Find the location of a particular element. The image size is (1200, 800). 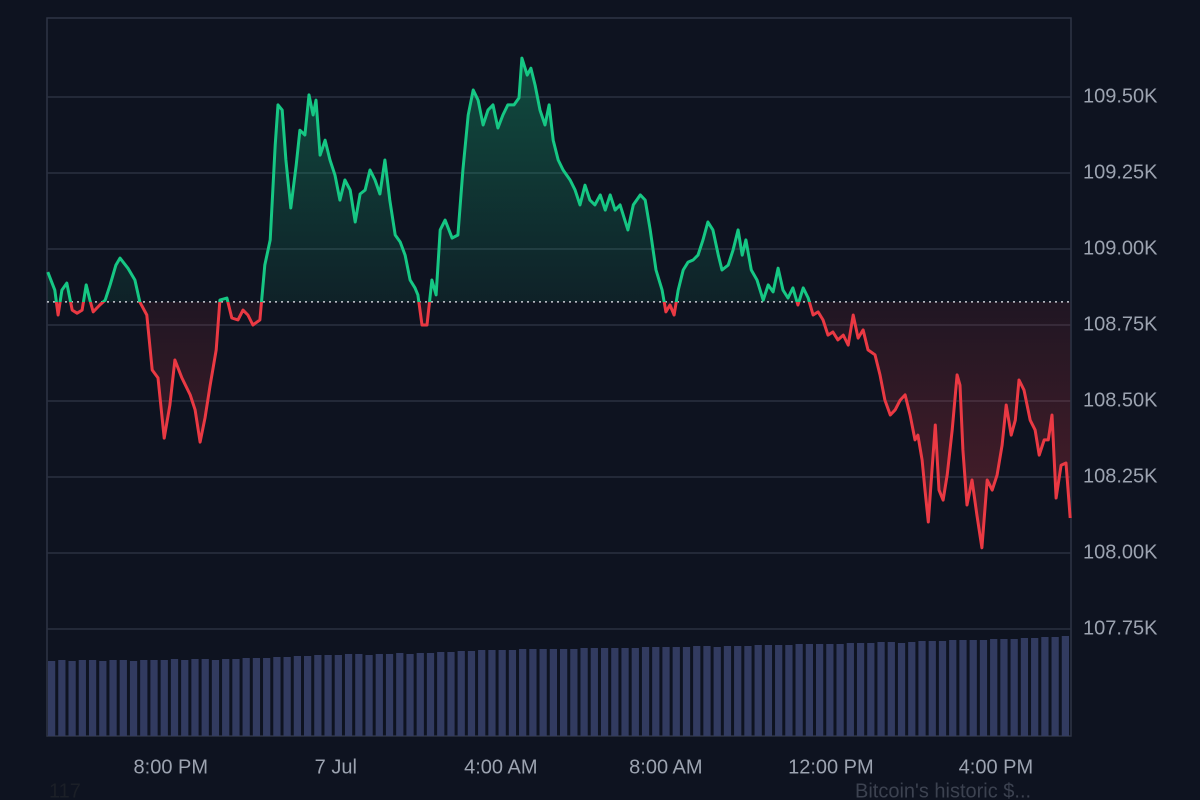

y-tick-label: 108.75K is located at coordinates (1120, 324).